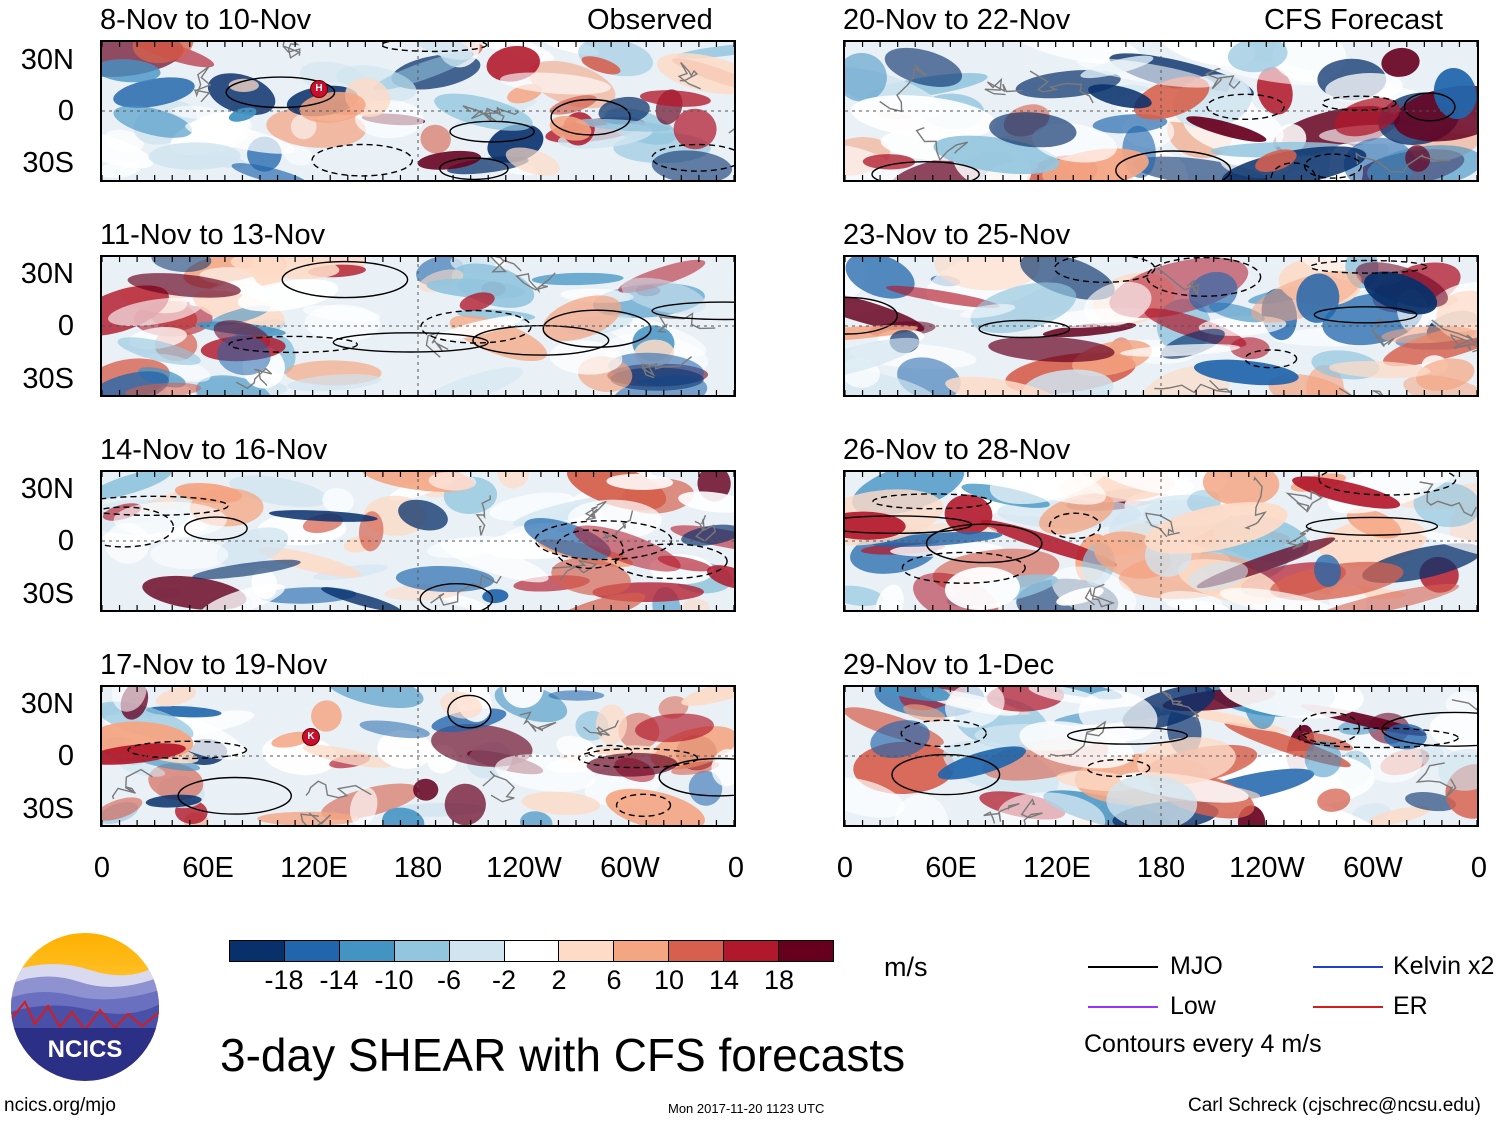 The image size is (1510, 1121). What do you see at coordinates (524, 868) in the screenshot?
I see `lon-label: 120W` at bounding box center [524, 868].